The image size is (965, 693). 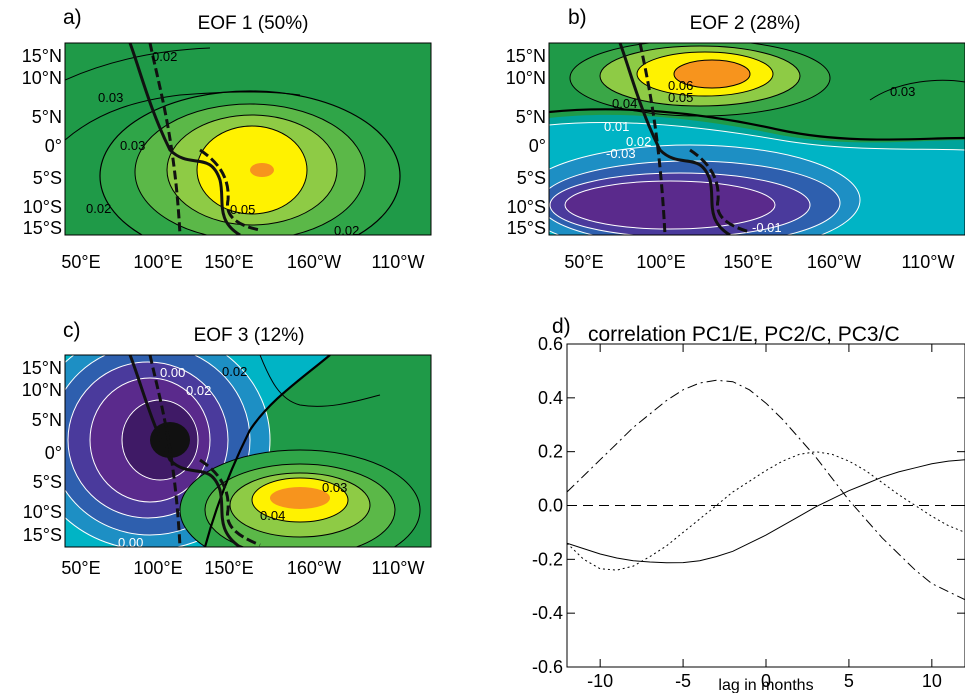 I want to click on x-tick-label: 10, so click(x=932, y=681).